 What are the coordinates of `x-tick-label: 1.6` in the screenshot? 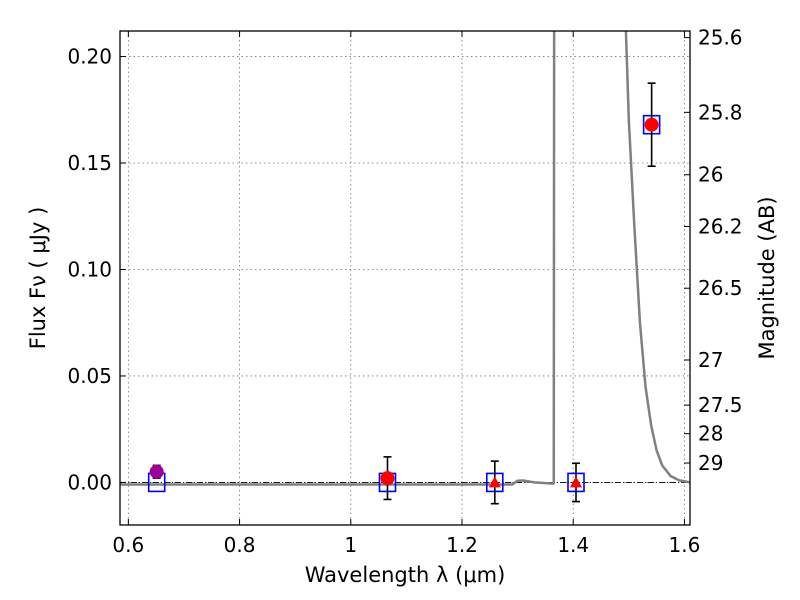 It's located at (685, 545).